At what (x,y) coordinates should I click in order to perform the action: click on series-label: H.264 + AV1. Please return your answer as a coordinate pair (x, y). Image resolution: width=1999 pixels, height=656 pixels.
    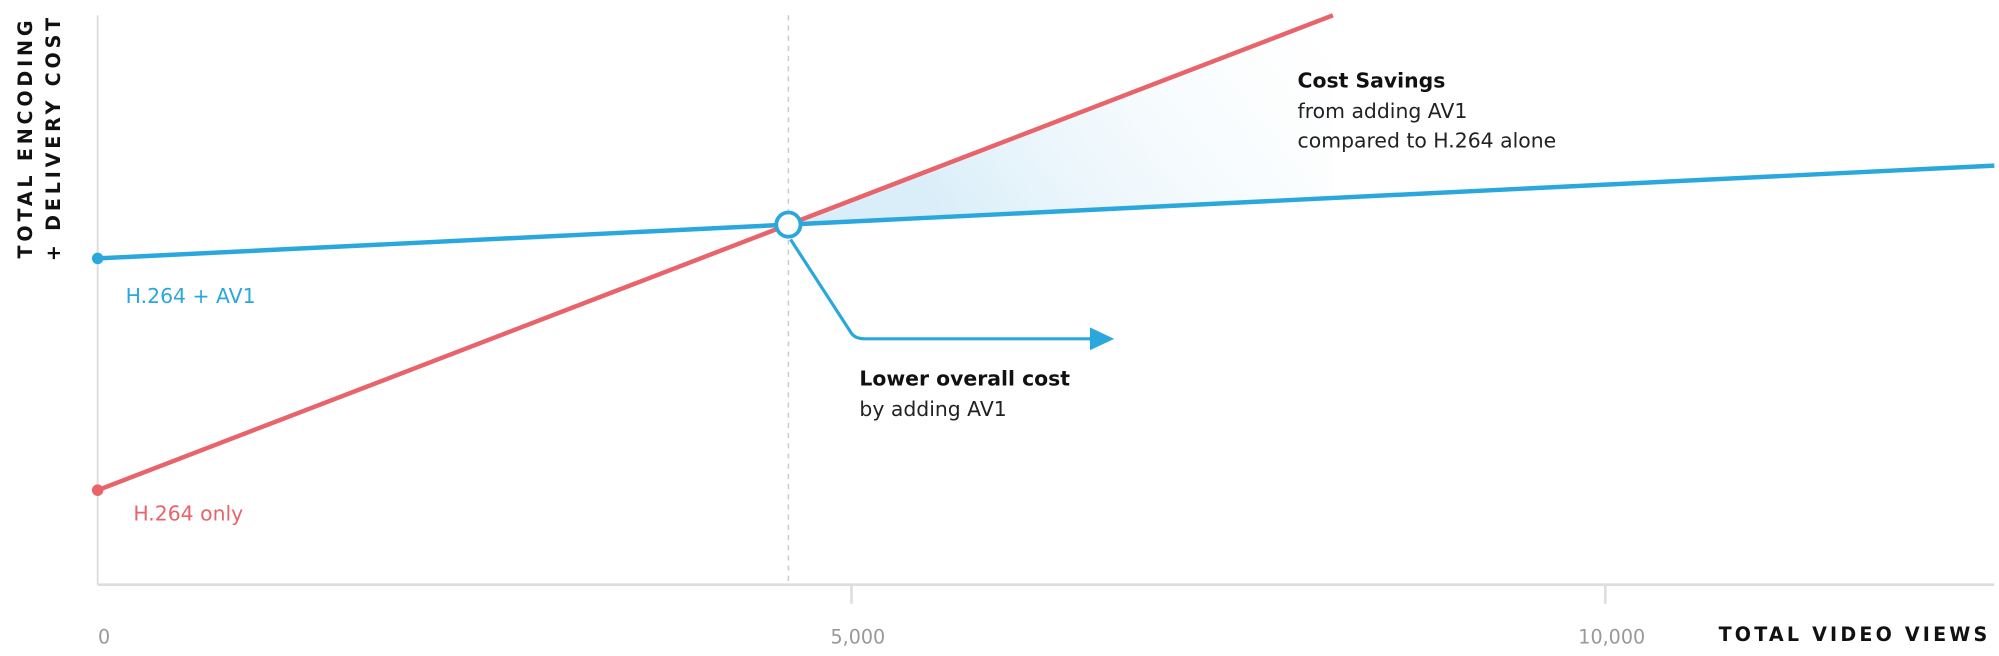
    Looking at the image, I should click on (191, 296).